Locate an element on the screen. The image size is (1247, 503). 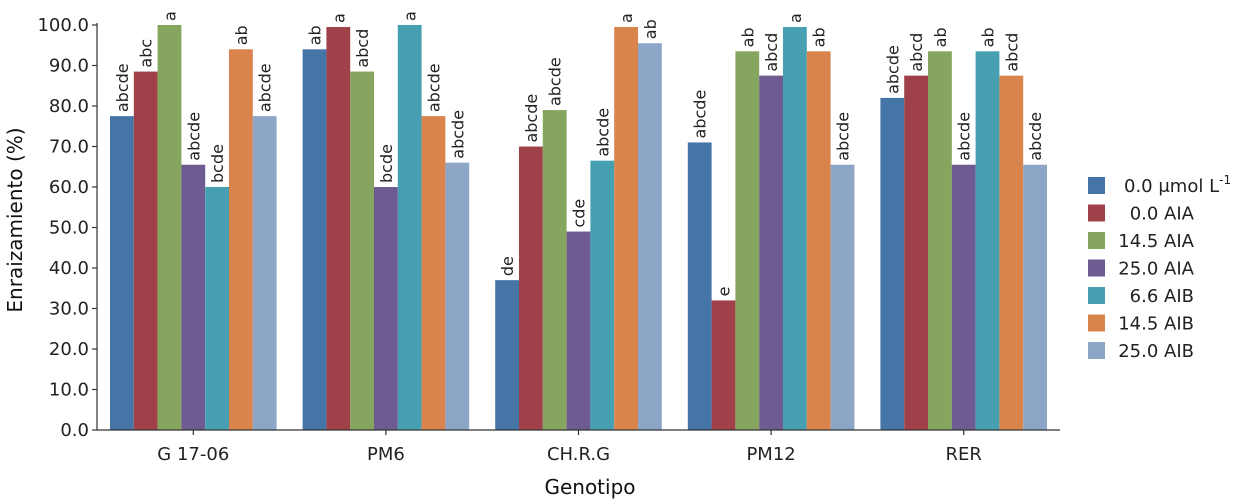
legend-label-text: 6.6 AIB is located at coordinates (1162, 296).